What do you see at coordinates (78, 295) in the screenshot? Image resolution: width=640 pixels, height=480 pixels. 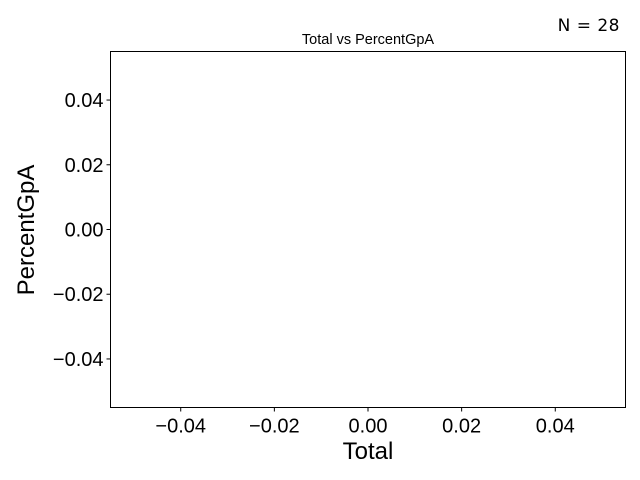 I see `y-tick-label: −0.02` at bounding box center [78, 295].